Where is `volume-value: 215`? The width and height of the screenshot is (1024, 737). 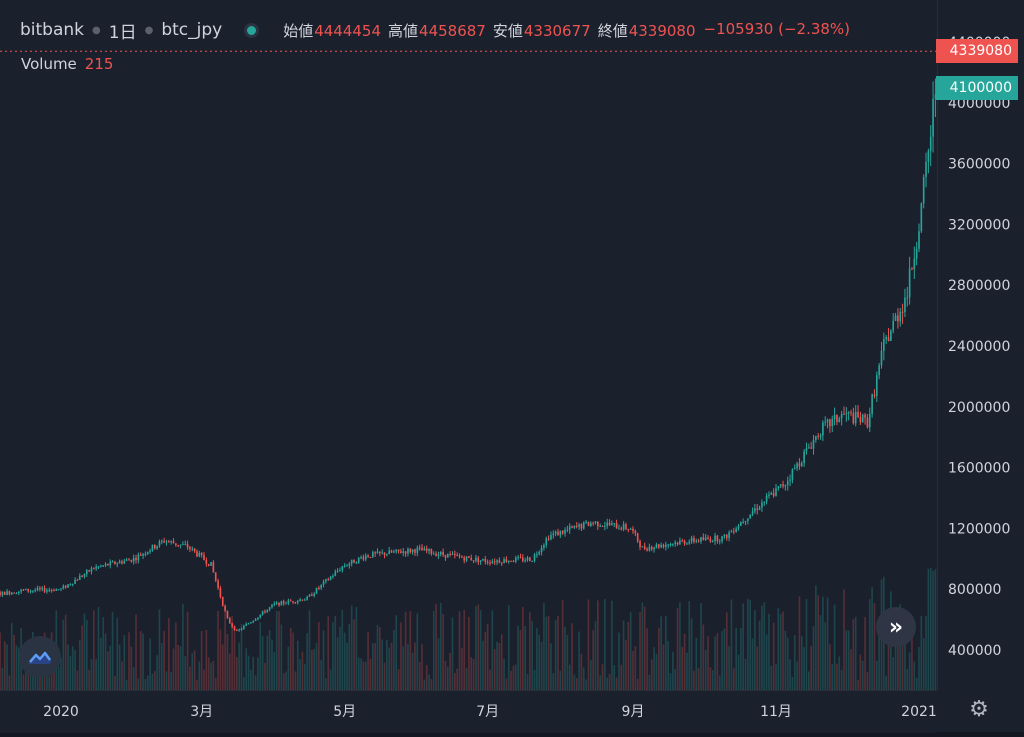
volume-value: 215 is located at coordinates (99, 64).